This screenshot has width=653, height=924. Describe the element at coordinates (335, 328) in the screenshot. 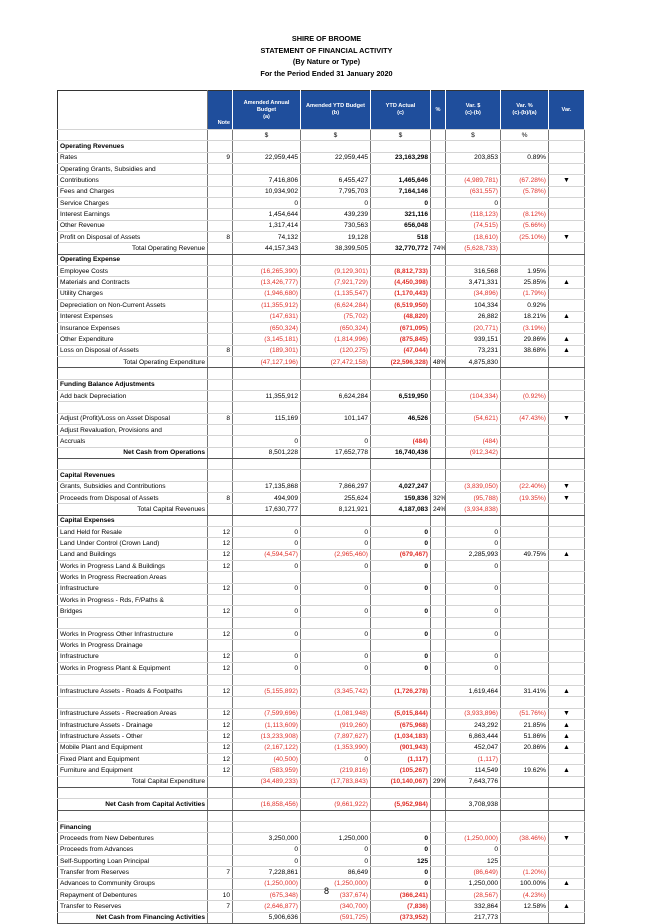

I see `value-cell: (650,324)` at that location.